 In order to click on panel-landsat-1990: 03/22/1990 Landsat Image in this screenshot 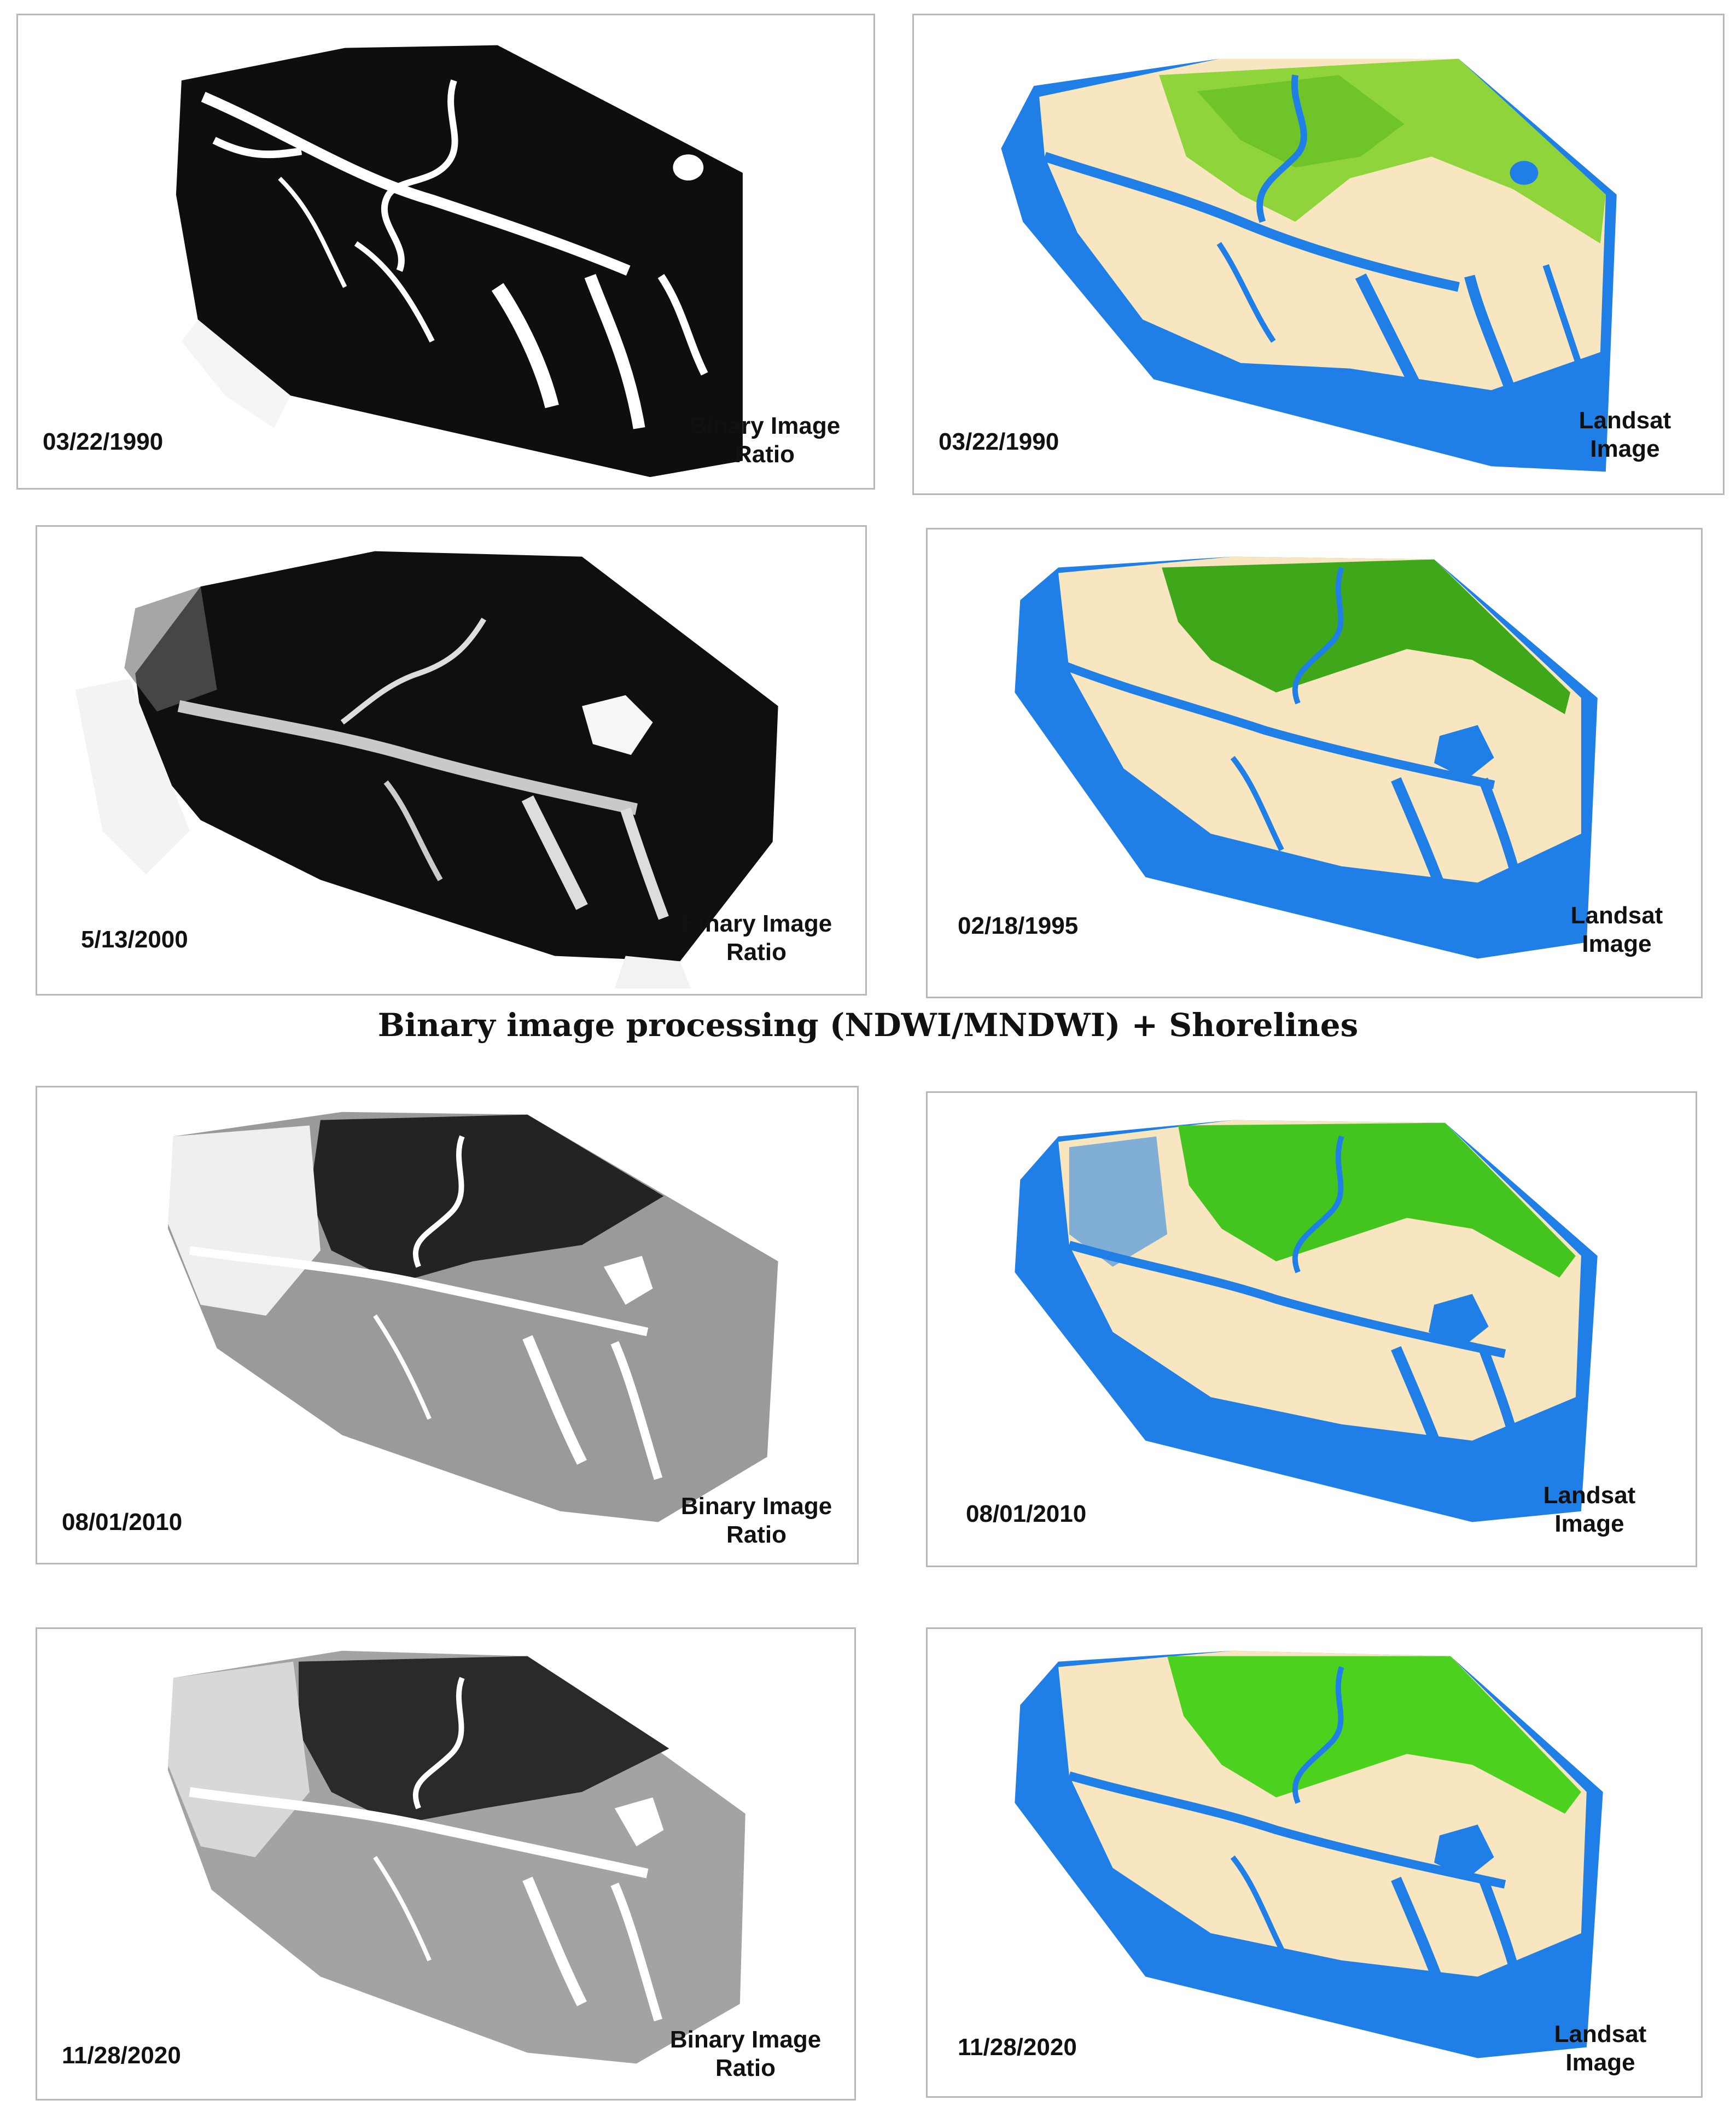, I will do `click(1318, 254)`.